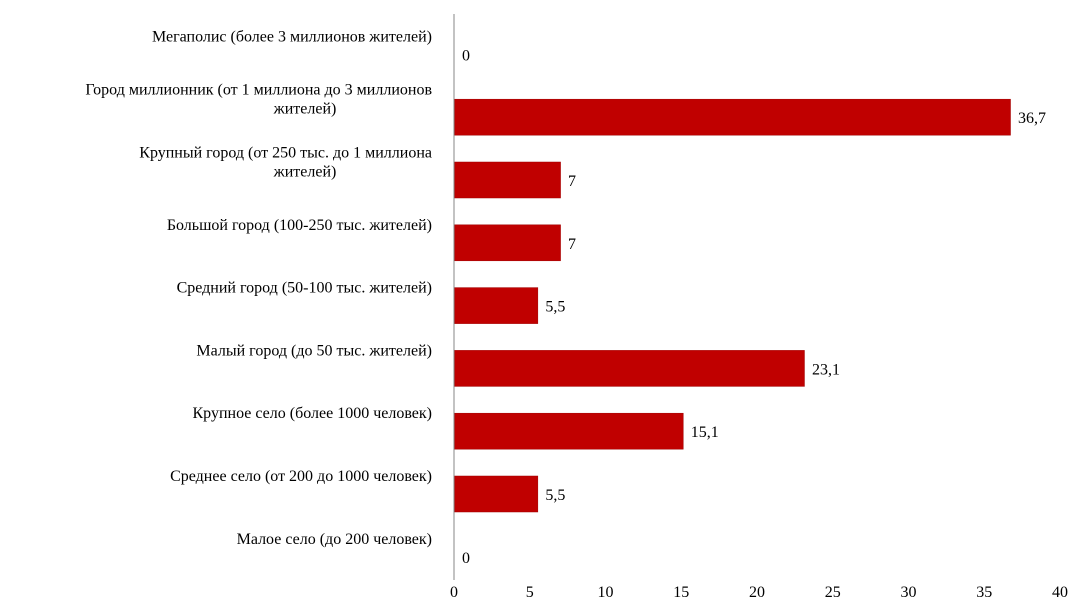  What do you see at coordinates (984, 592) in the screenshot?
I see `x-tick-label: 35` at bounding box center [984, 592].